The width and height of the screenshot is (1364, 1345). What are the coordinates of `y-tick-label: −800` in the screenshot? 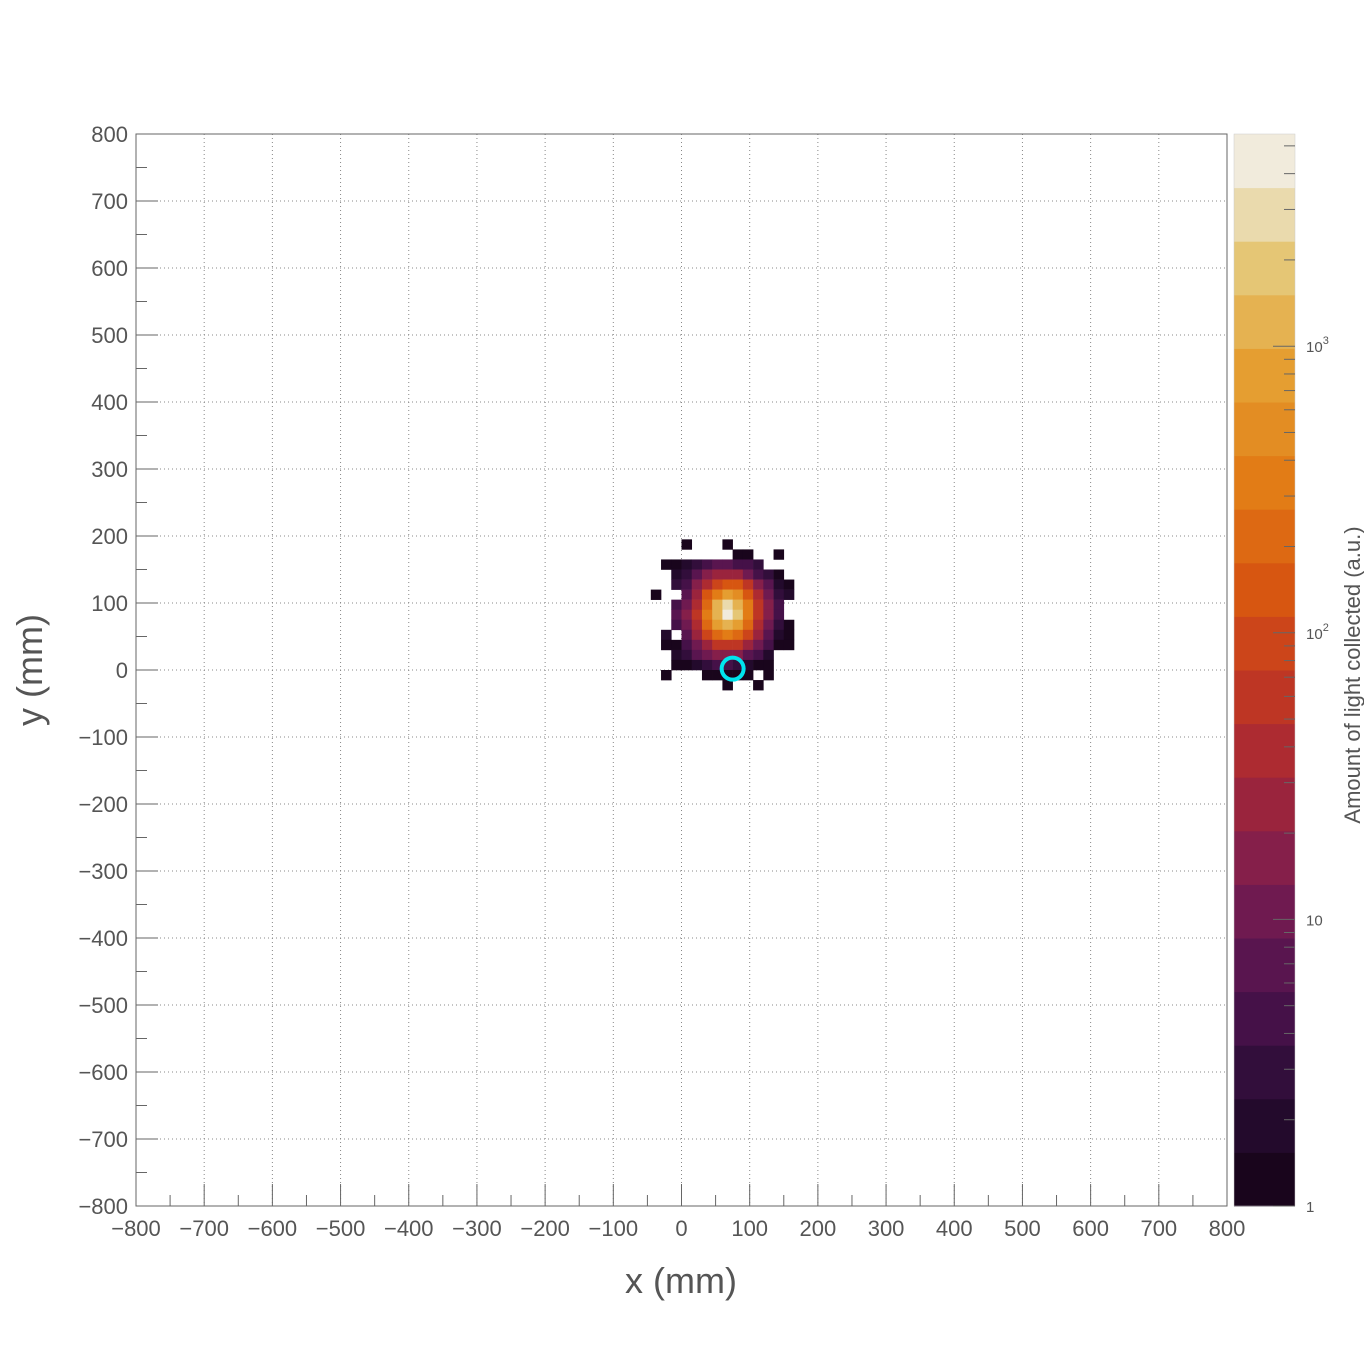 It's located at (103, 1206).